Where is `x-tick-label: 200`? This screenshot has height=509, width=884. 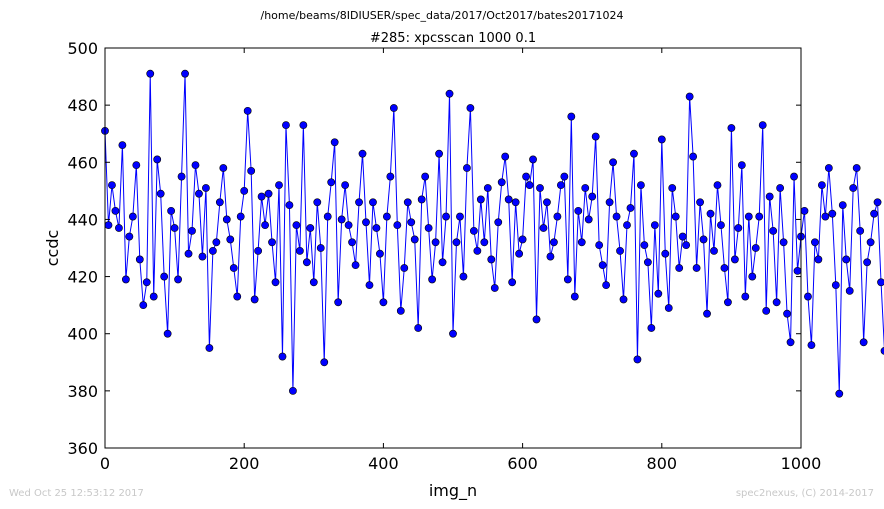 x-tick-label: 200 is located at coordinates (244, 463).